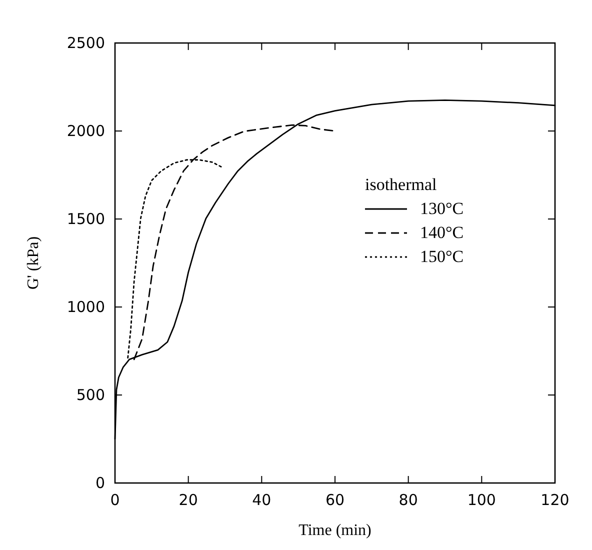 Image resolution: width=592 pixels, height=550 pixels. I want to click on x-tick-label: 60, so click(335, 500).